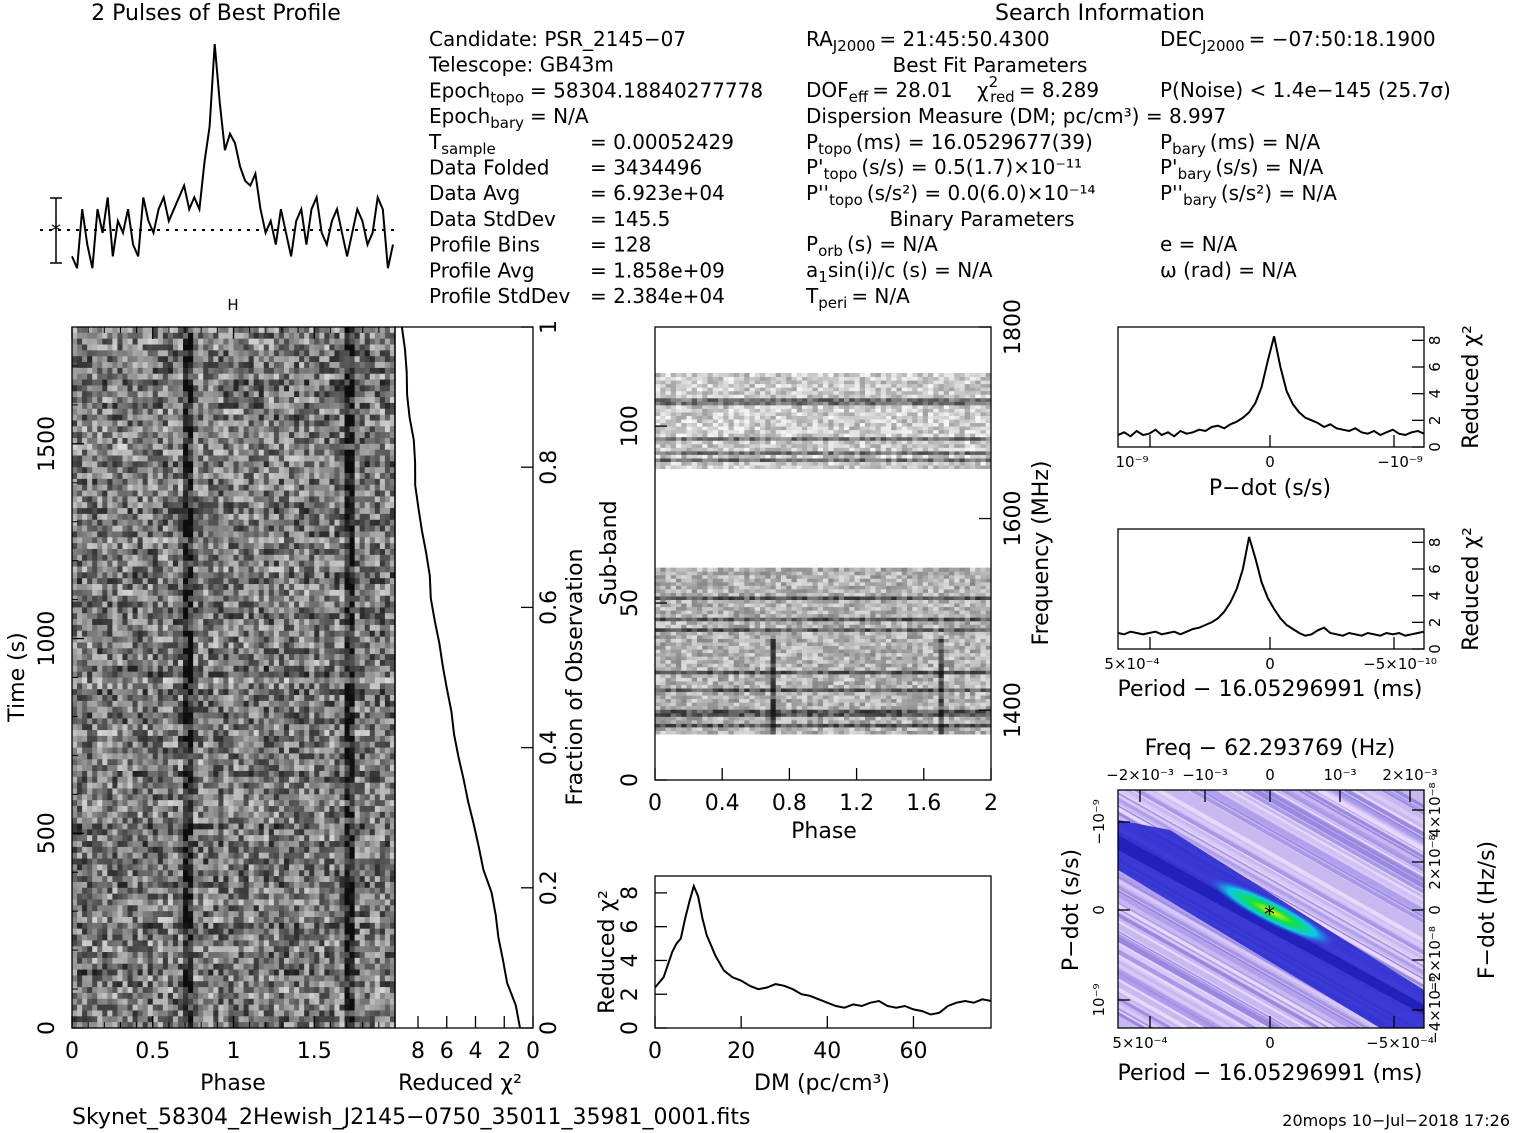  What do you see at coordinates (1242, 169) in the screenshot?
I see `pdot-bary-label: P'bary (s/s) = N/A` at bounding box center [1242, 169].